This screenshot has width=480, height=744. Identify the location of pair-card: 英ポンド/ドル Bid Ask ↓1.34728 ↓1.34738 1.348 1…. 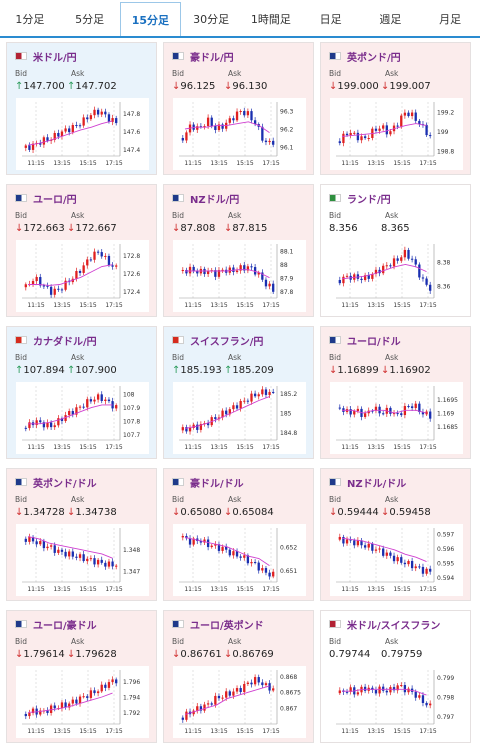
(81, 534).